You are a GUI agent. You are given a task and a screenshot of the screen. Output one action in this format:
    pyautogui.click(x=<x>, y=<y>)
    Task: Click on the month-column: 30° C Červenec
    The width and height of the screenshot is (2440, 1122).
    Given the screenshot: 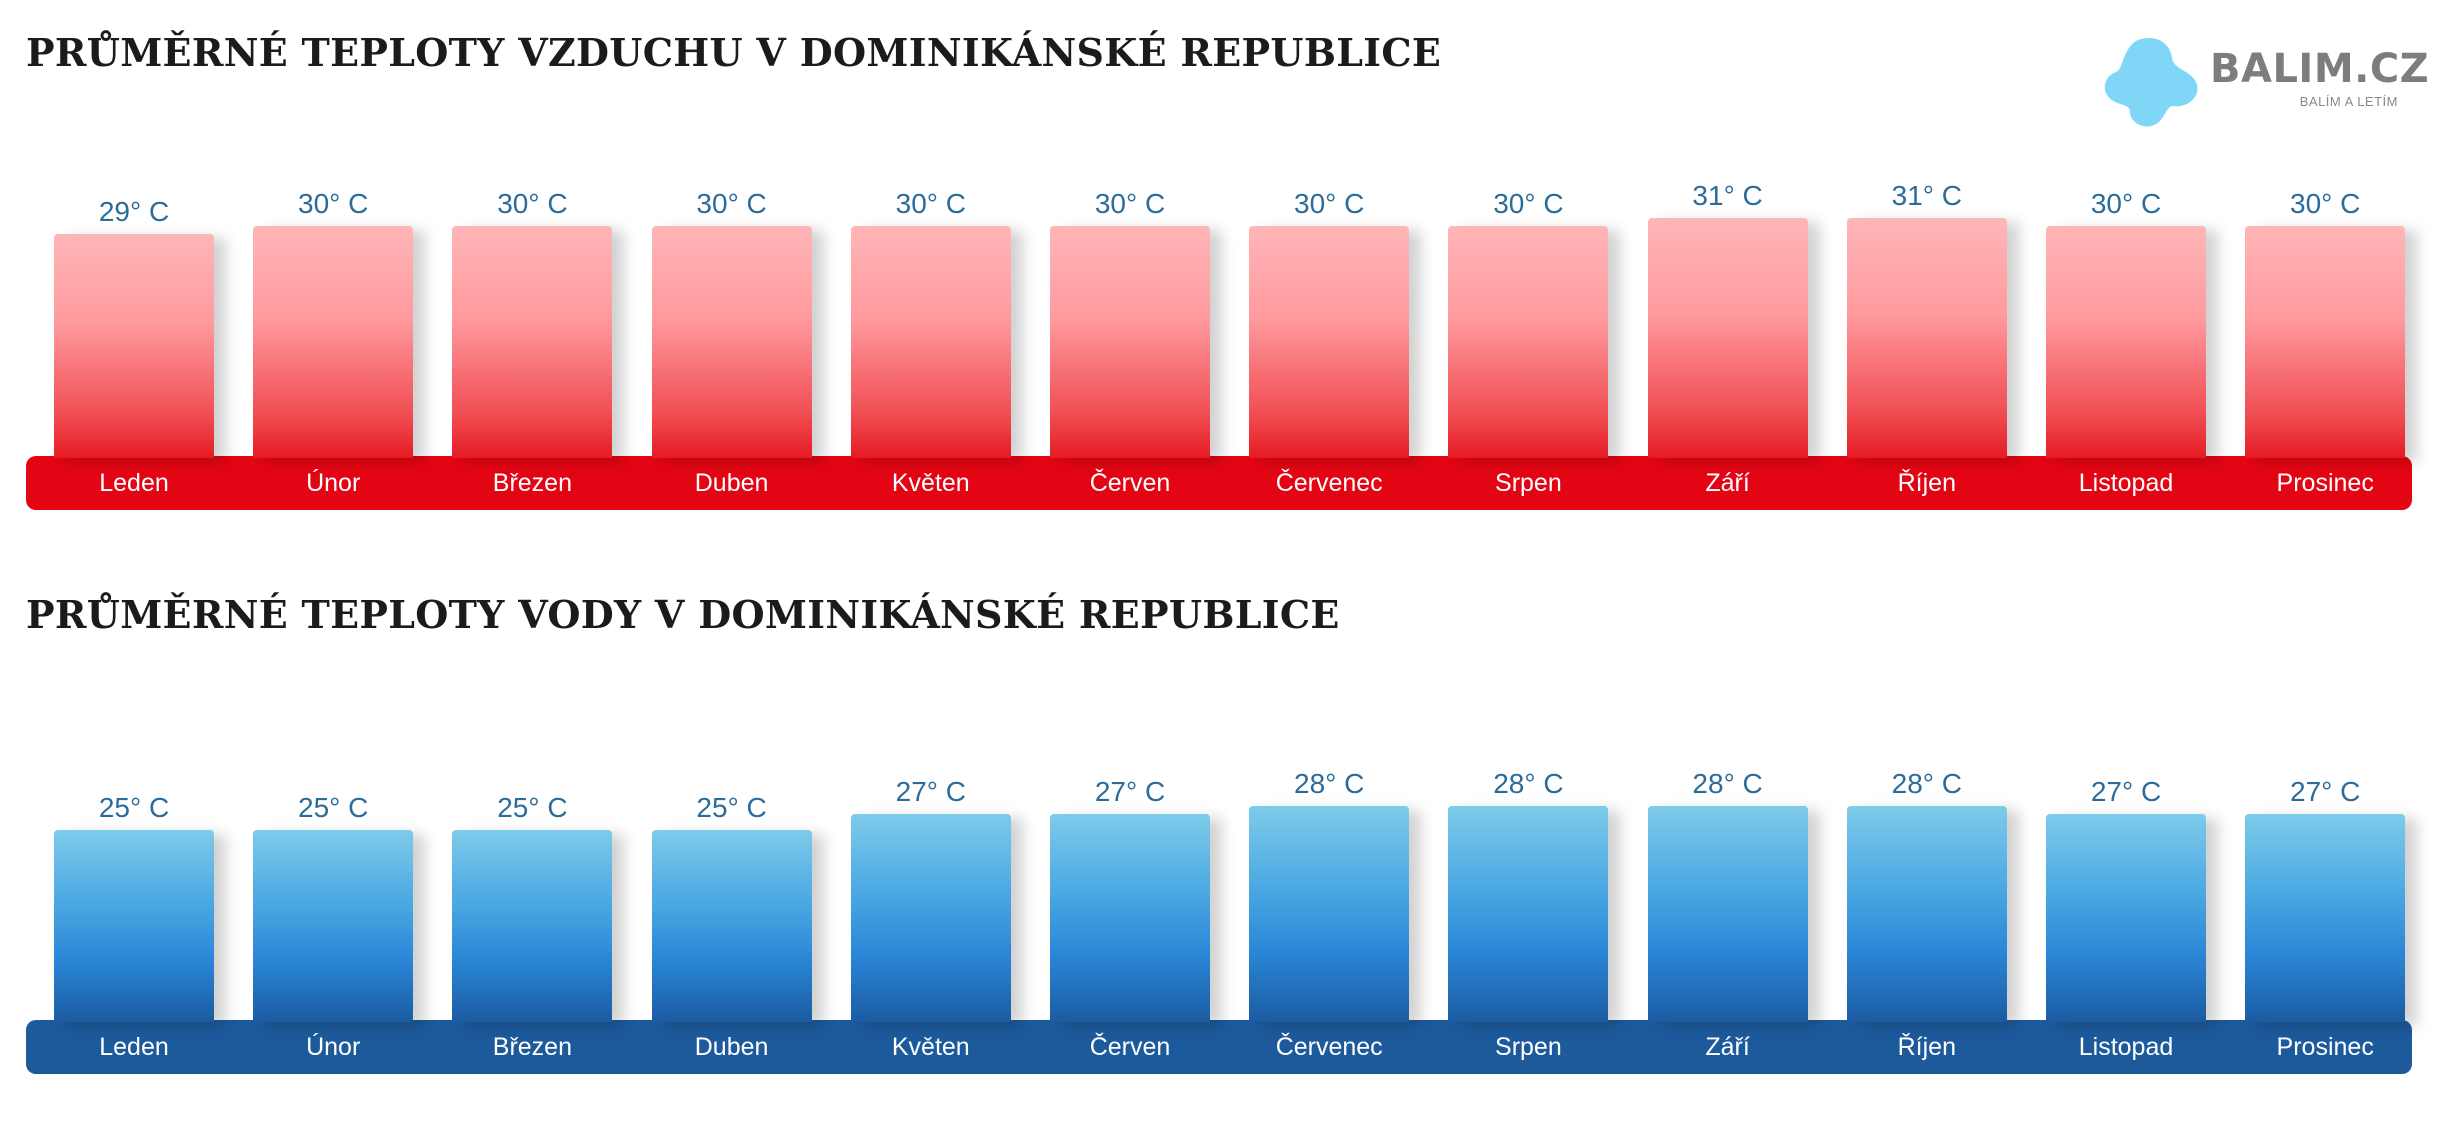 What is the action you would take?
    pyautogui.click(x=1329, y=340)
    